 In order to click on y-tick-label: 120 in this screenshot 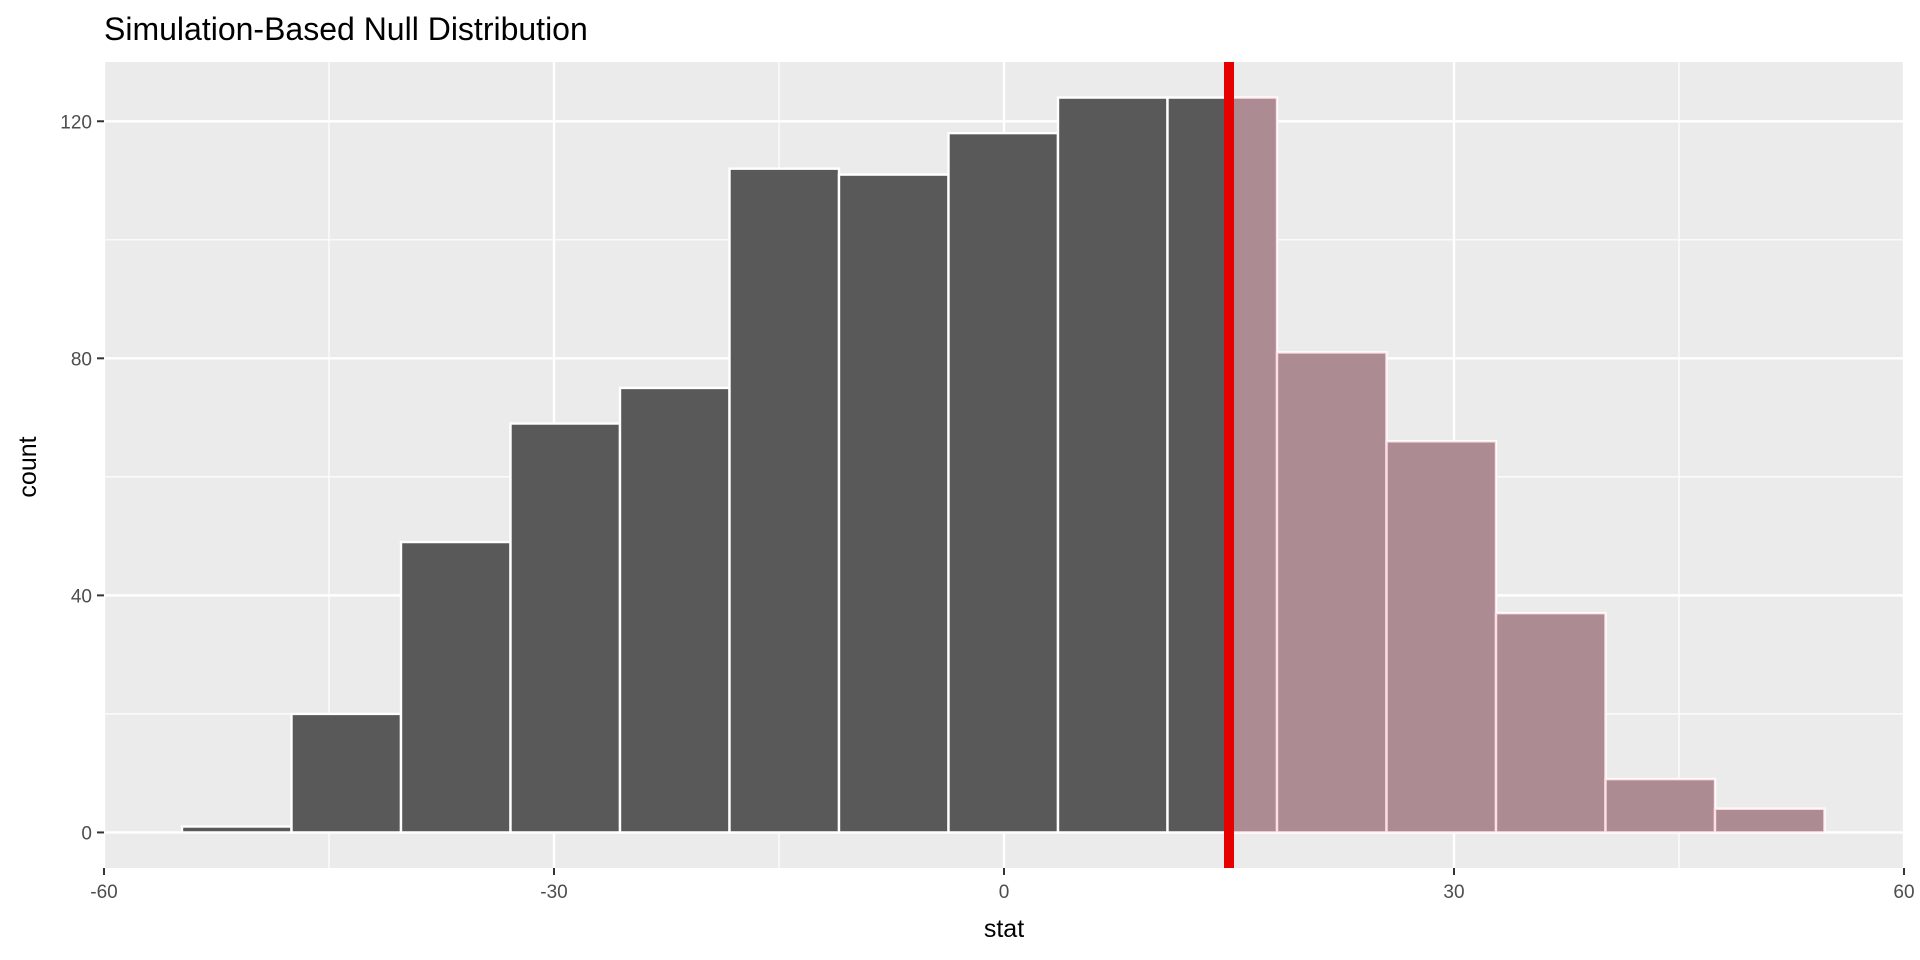, I will do `click(76, 122)`.